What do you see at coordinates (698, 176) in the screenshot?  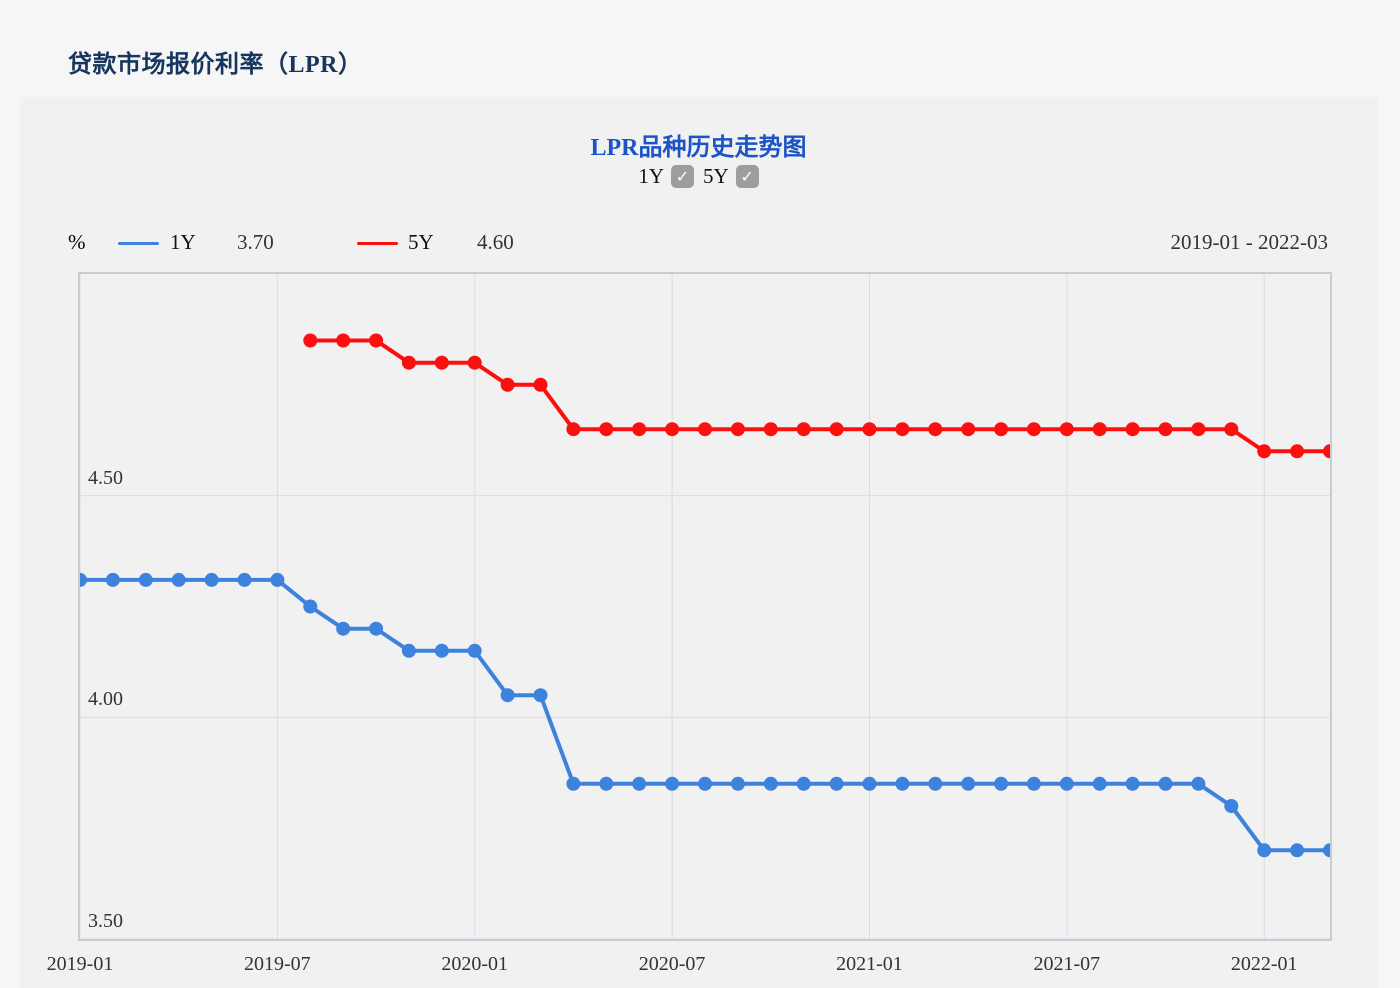 I see `series-toggle-row: 1Y ✓ 5Y ✓` at bounding box center [698, 176].